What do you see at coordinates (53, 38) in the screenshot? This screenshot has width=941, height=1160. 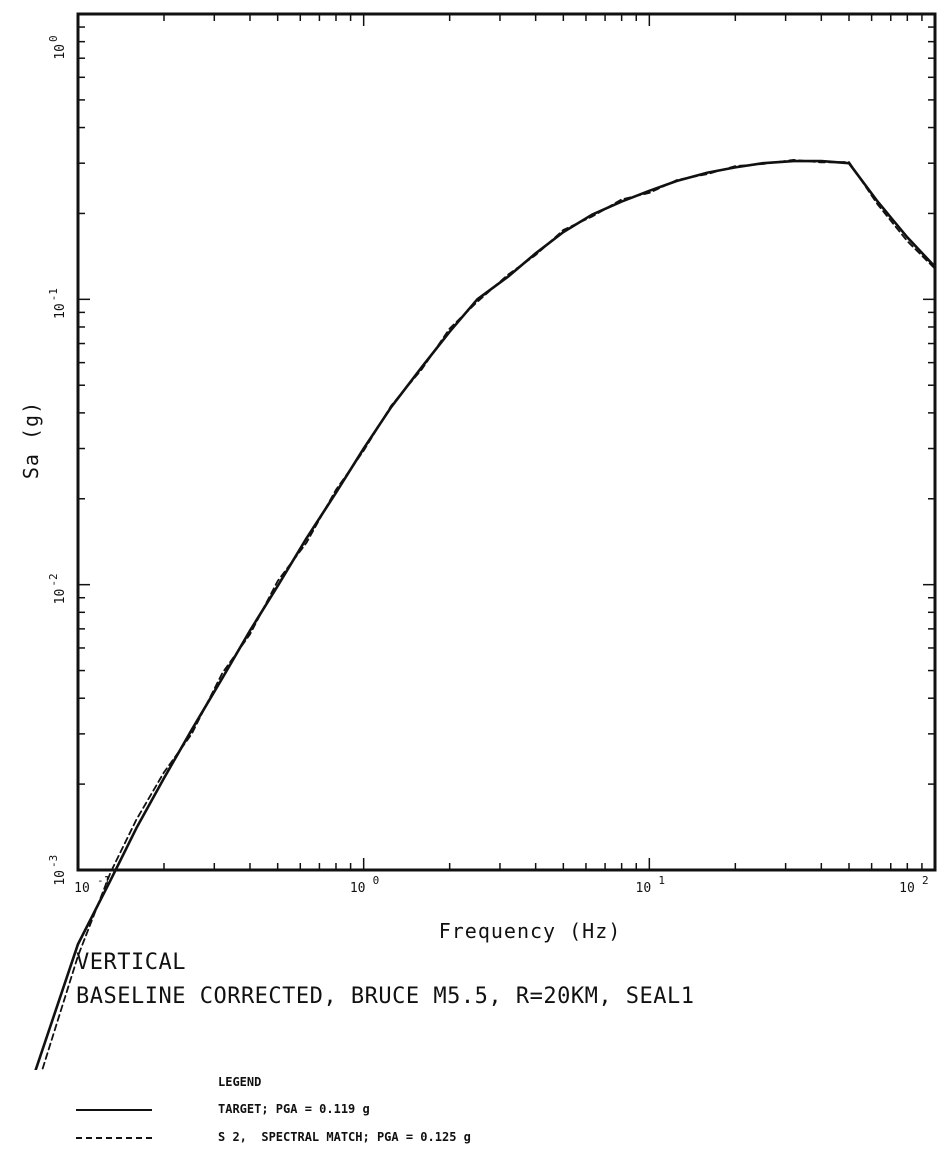 I see `y-tick-label-exponent: 0` at bounding box center [53, 38].